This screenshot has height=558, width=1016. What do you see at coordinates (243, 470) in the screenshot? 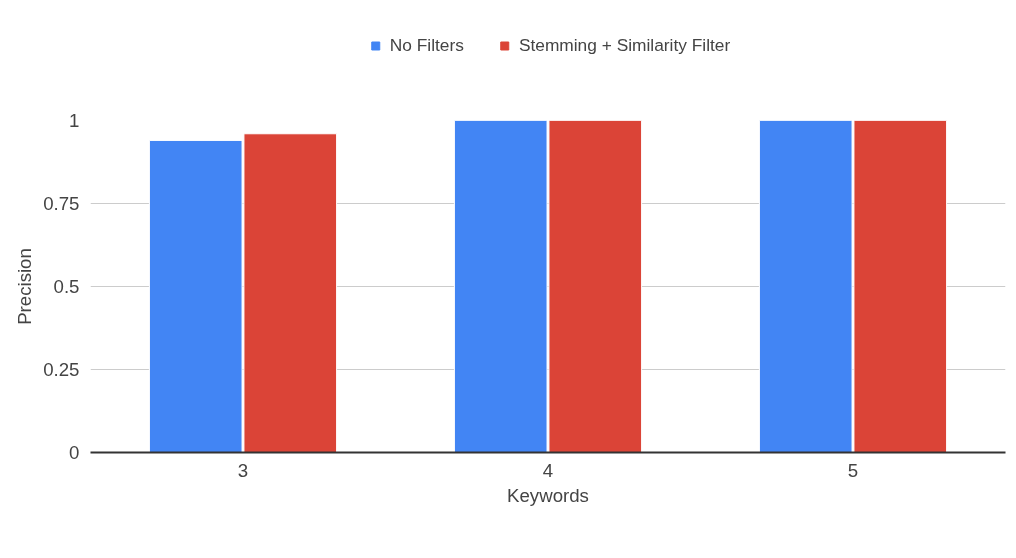
I see `x-tick-label: 3` at bounding box center [243, 470].